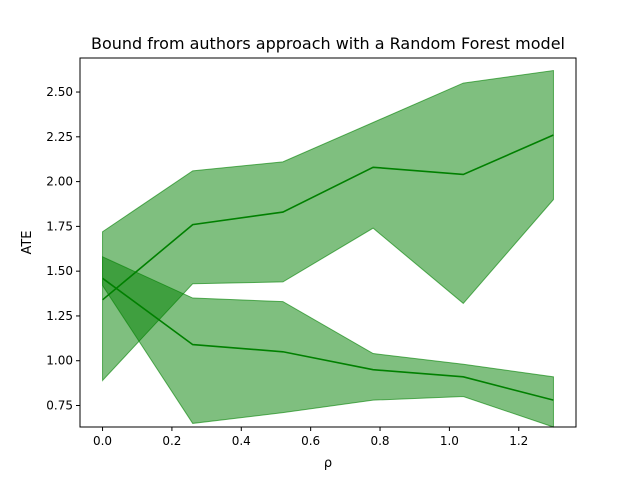 The image size is (640, 480). What do you see at coordinates (328, 463) in the screenshot?
I see `x-axis-label: ρ` at bounding box center [328, 463].